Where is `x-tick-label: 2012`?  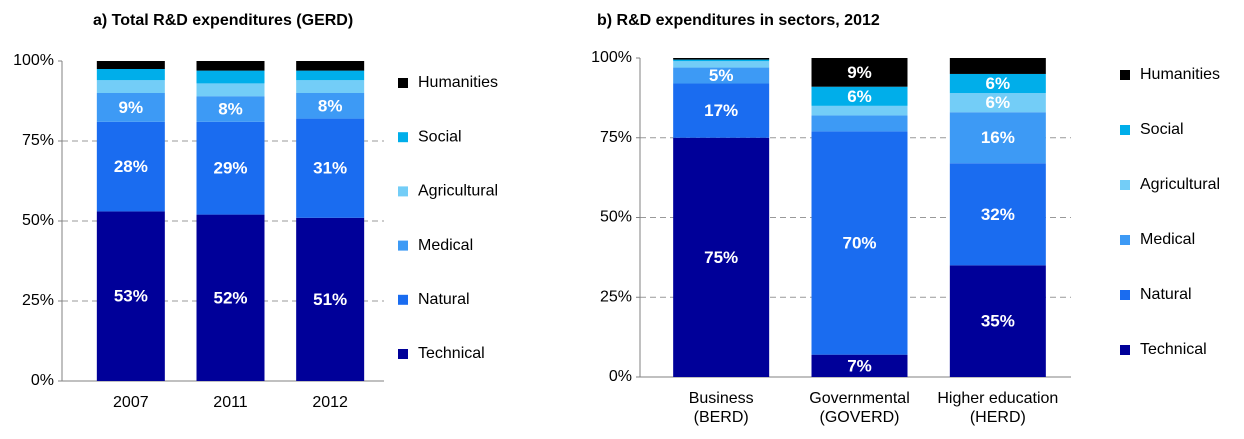 x-tick-label: 2012 is located at coordinates (330, 402).